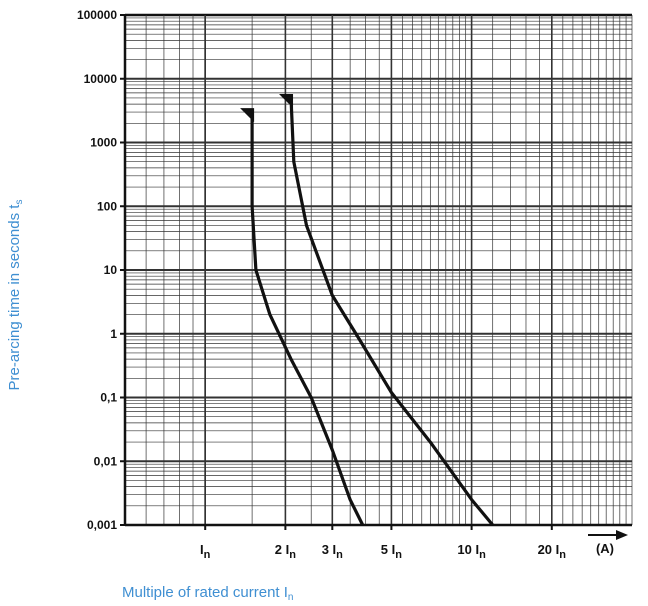  Describe the element at coordinates (14, 297) in the screenshot. I see `y-axis-label-text: Pre-arcing time in seconds t` at that location.